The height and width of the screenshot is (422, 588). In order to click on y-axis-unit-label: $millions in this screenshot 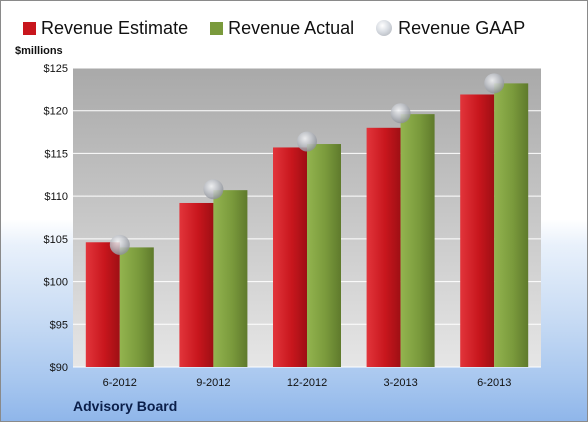, I will do `click(39, 51)`.